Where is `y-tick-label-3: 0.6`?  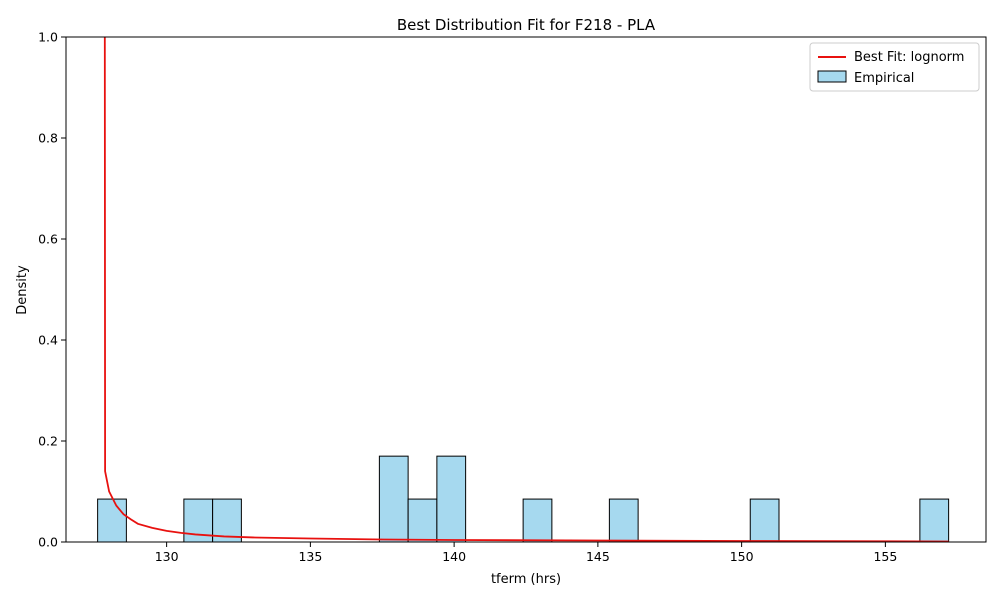
y-tick-label-3: 0.6 is located at coordinates (48, 239).